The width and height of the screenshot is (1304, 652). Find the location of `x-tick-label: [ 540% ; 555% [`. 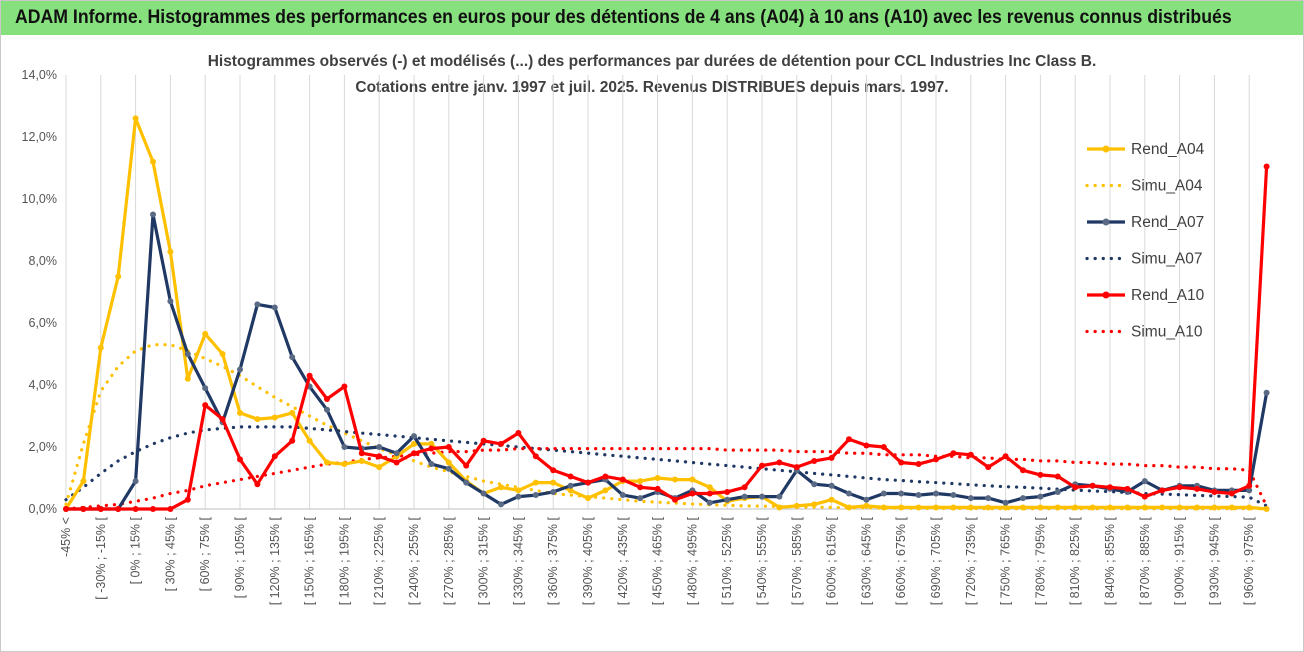

x-tick-label: [ 540% ; 555% [ is located at coordinates (762, 560).